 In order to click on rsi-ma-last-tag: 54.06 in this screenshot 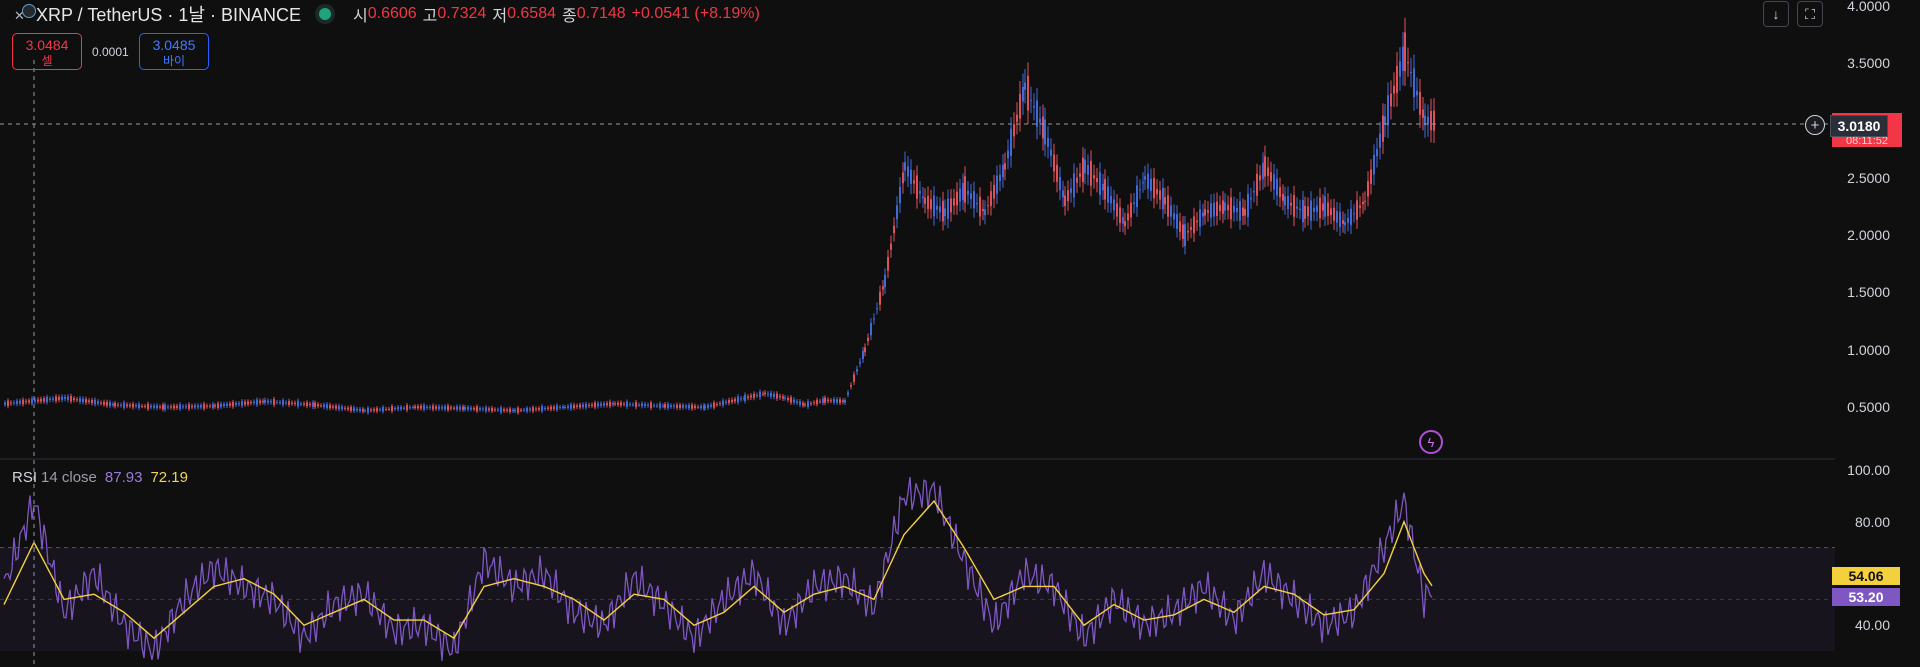, I will do `click(1866, 576)`.